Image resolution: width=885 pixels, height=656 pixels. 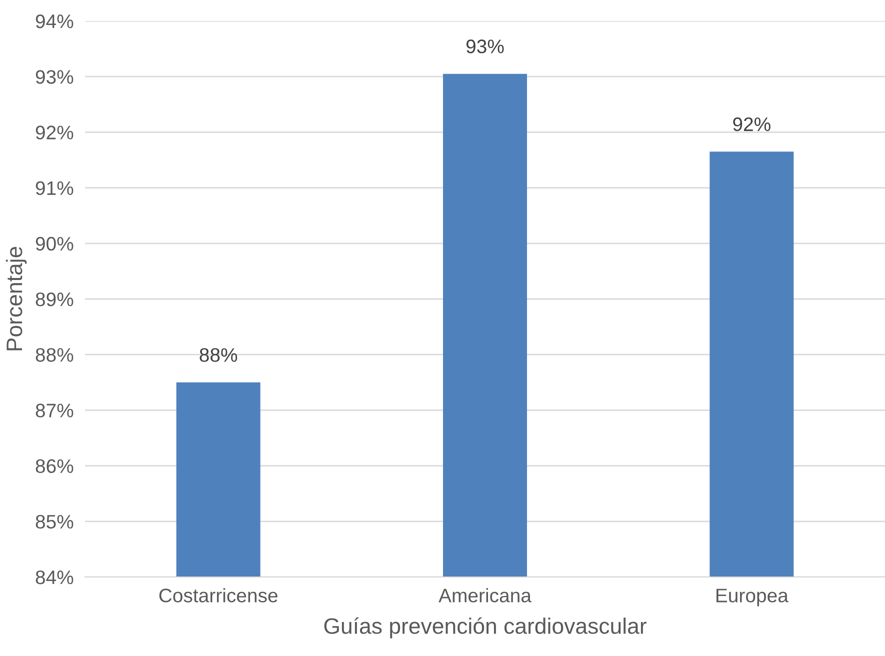 I want to click on y-axis-title: Porcentaje, so click(x=16, y=298).